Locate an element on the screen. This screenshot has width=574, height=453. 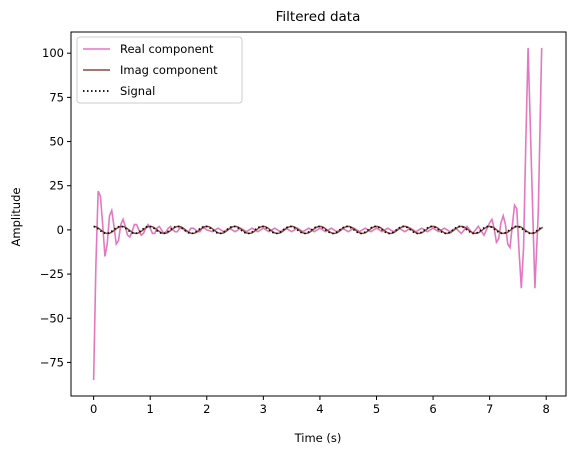
legend-label: Real component is located at coordinates (167, 49).